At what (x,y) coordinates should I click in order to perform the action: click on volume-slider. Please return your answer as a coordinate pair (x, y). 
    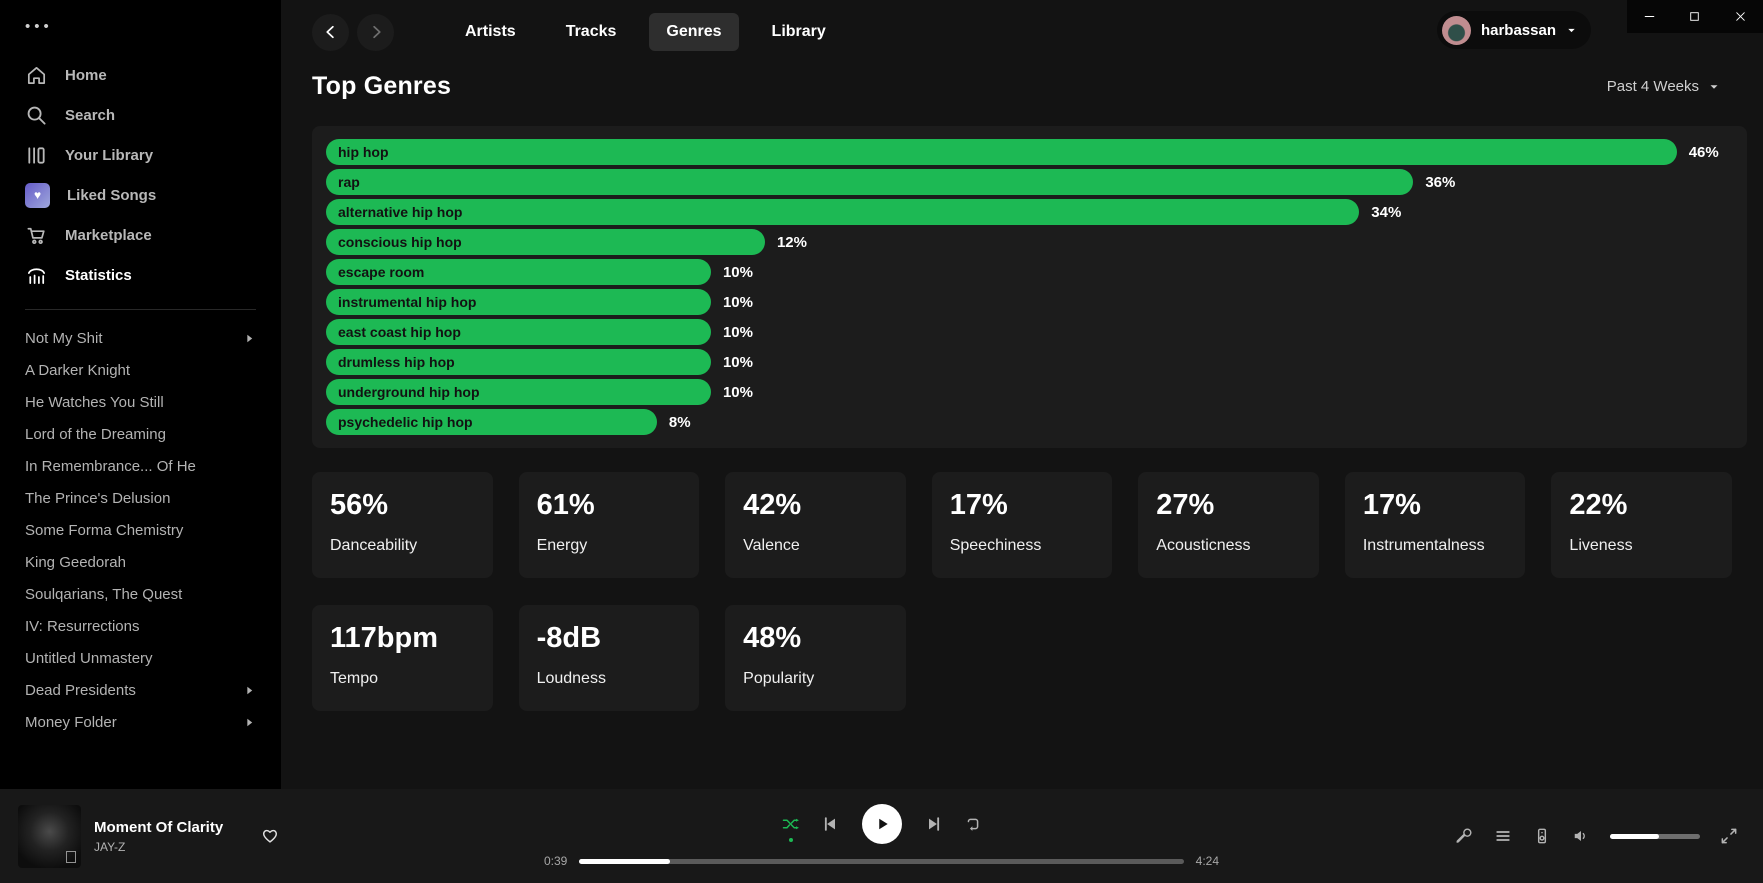
    Looking at the image, I should click on (1655, 836).